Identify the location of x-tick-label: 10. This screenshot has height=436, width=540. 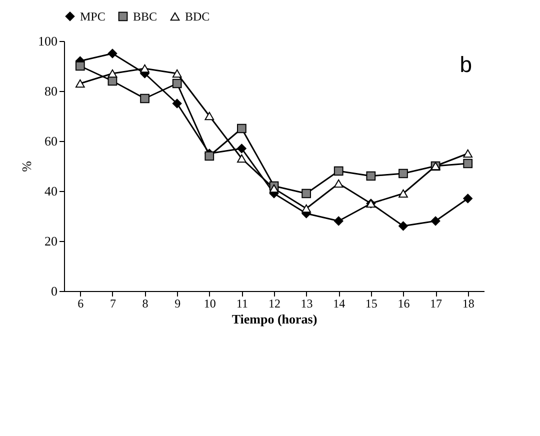
(210, 303).